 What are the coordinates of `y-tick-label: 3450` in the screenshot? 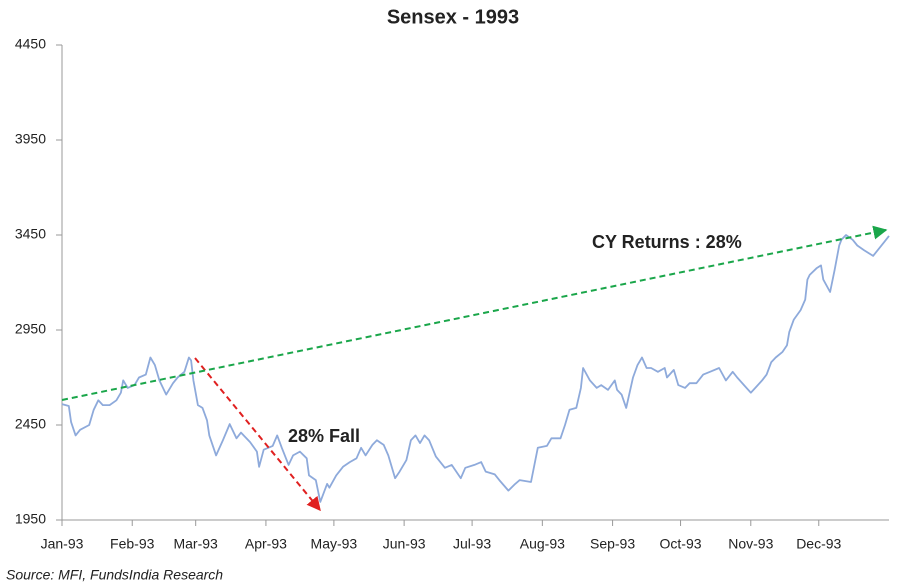 It's located at (30, 234).